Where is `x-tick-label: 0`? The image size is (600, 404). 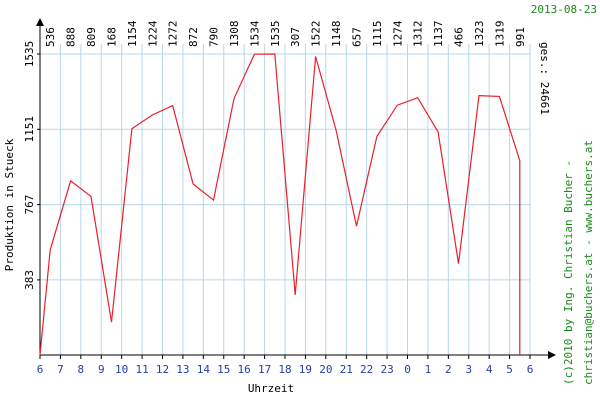 x-tick-label: 0 is located at coordinates (407, 369).